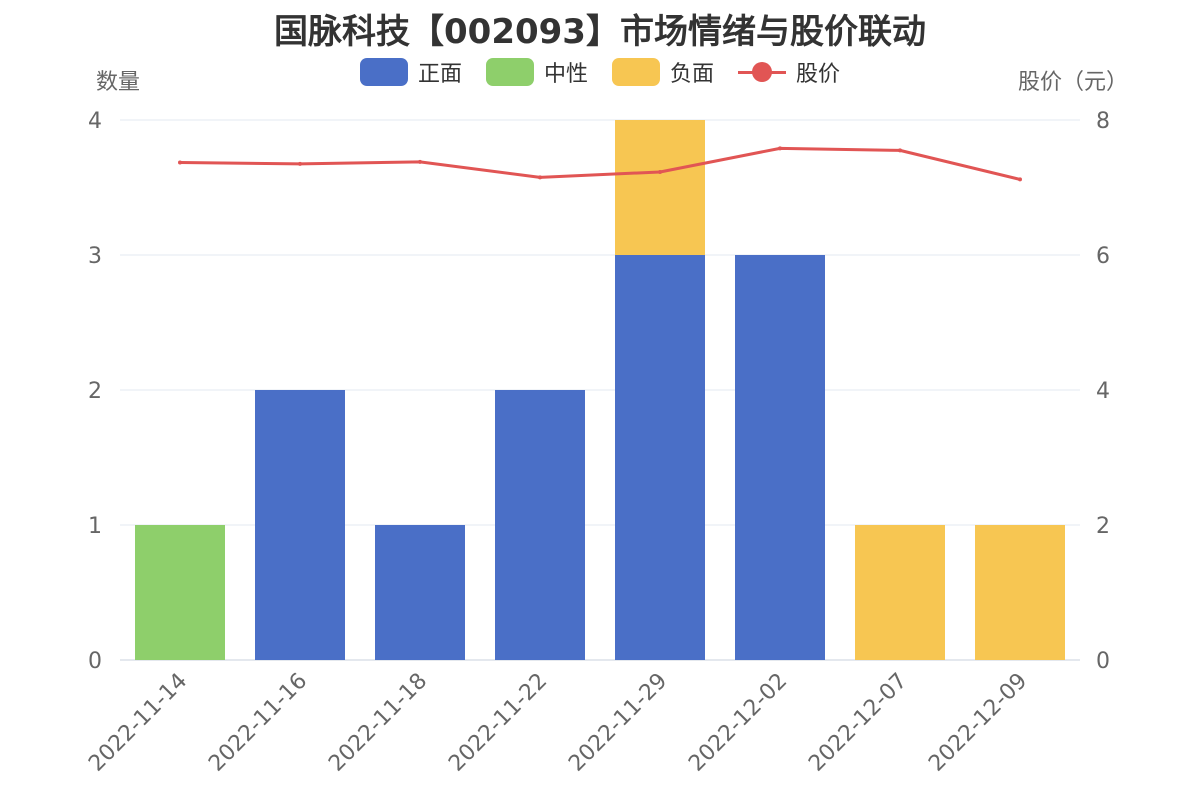  Describe the element at coordinates (1103, 391) in the screenshot. I see `y-right-tick-label: 4` at that location.